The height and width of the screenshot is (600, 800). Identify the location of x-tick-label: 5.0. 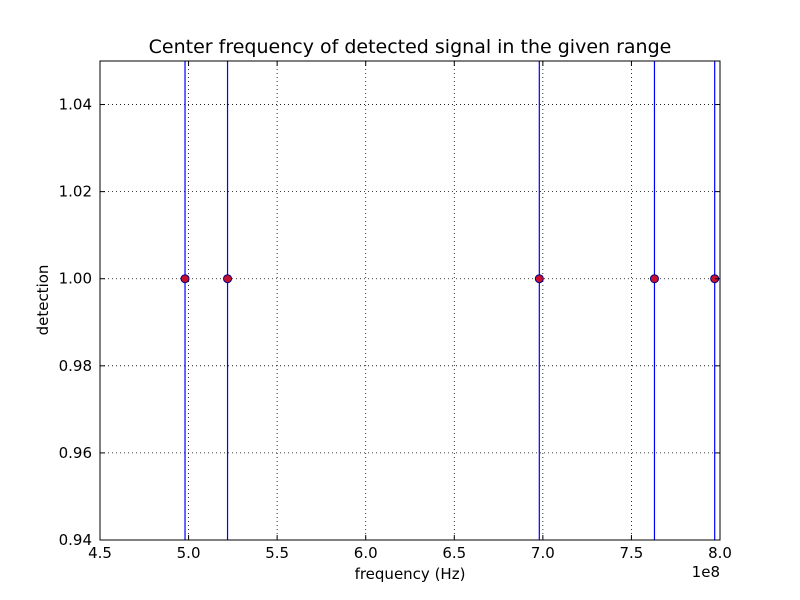
(189, 553).